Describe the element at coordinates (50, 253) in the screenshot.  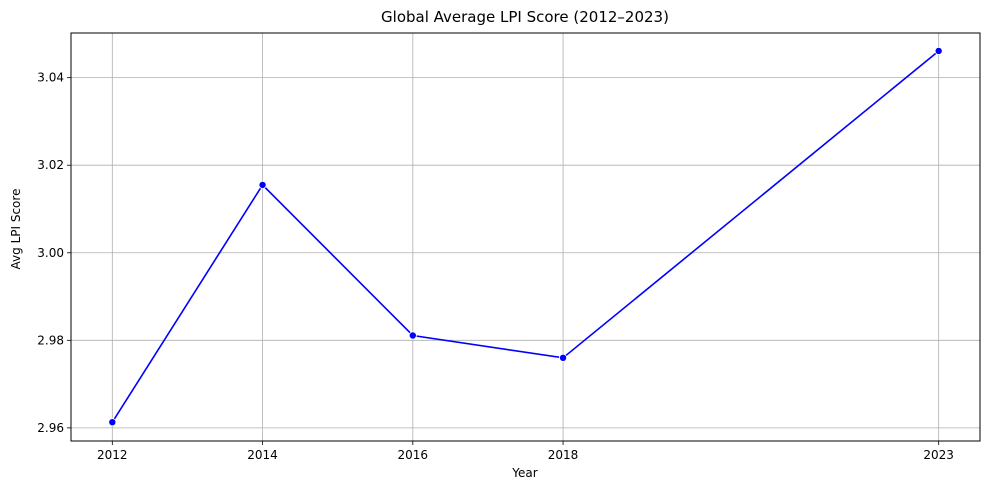
I see `y-tick-label: 3.00` at that location.